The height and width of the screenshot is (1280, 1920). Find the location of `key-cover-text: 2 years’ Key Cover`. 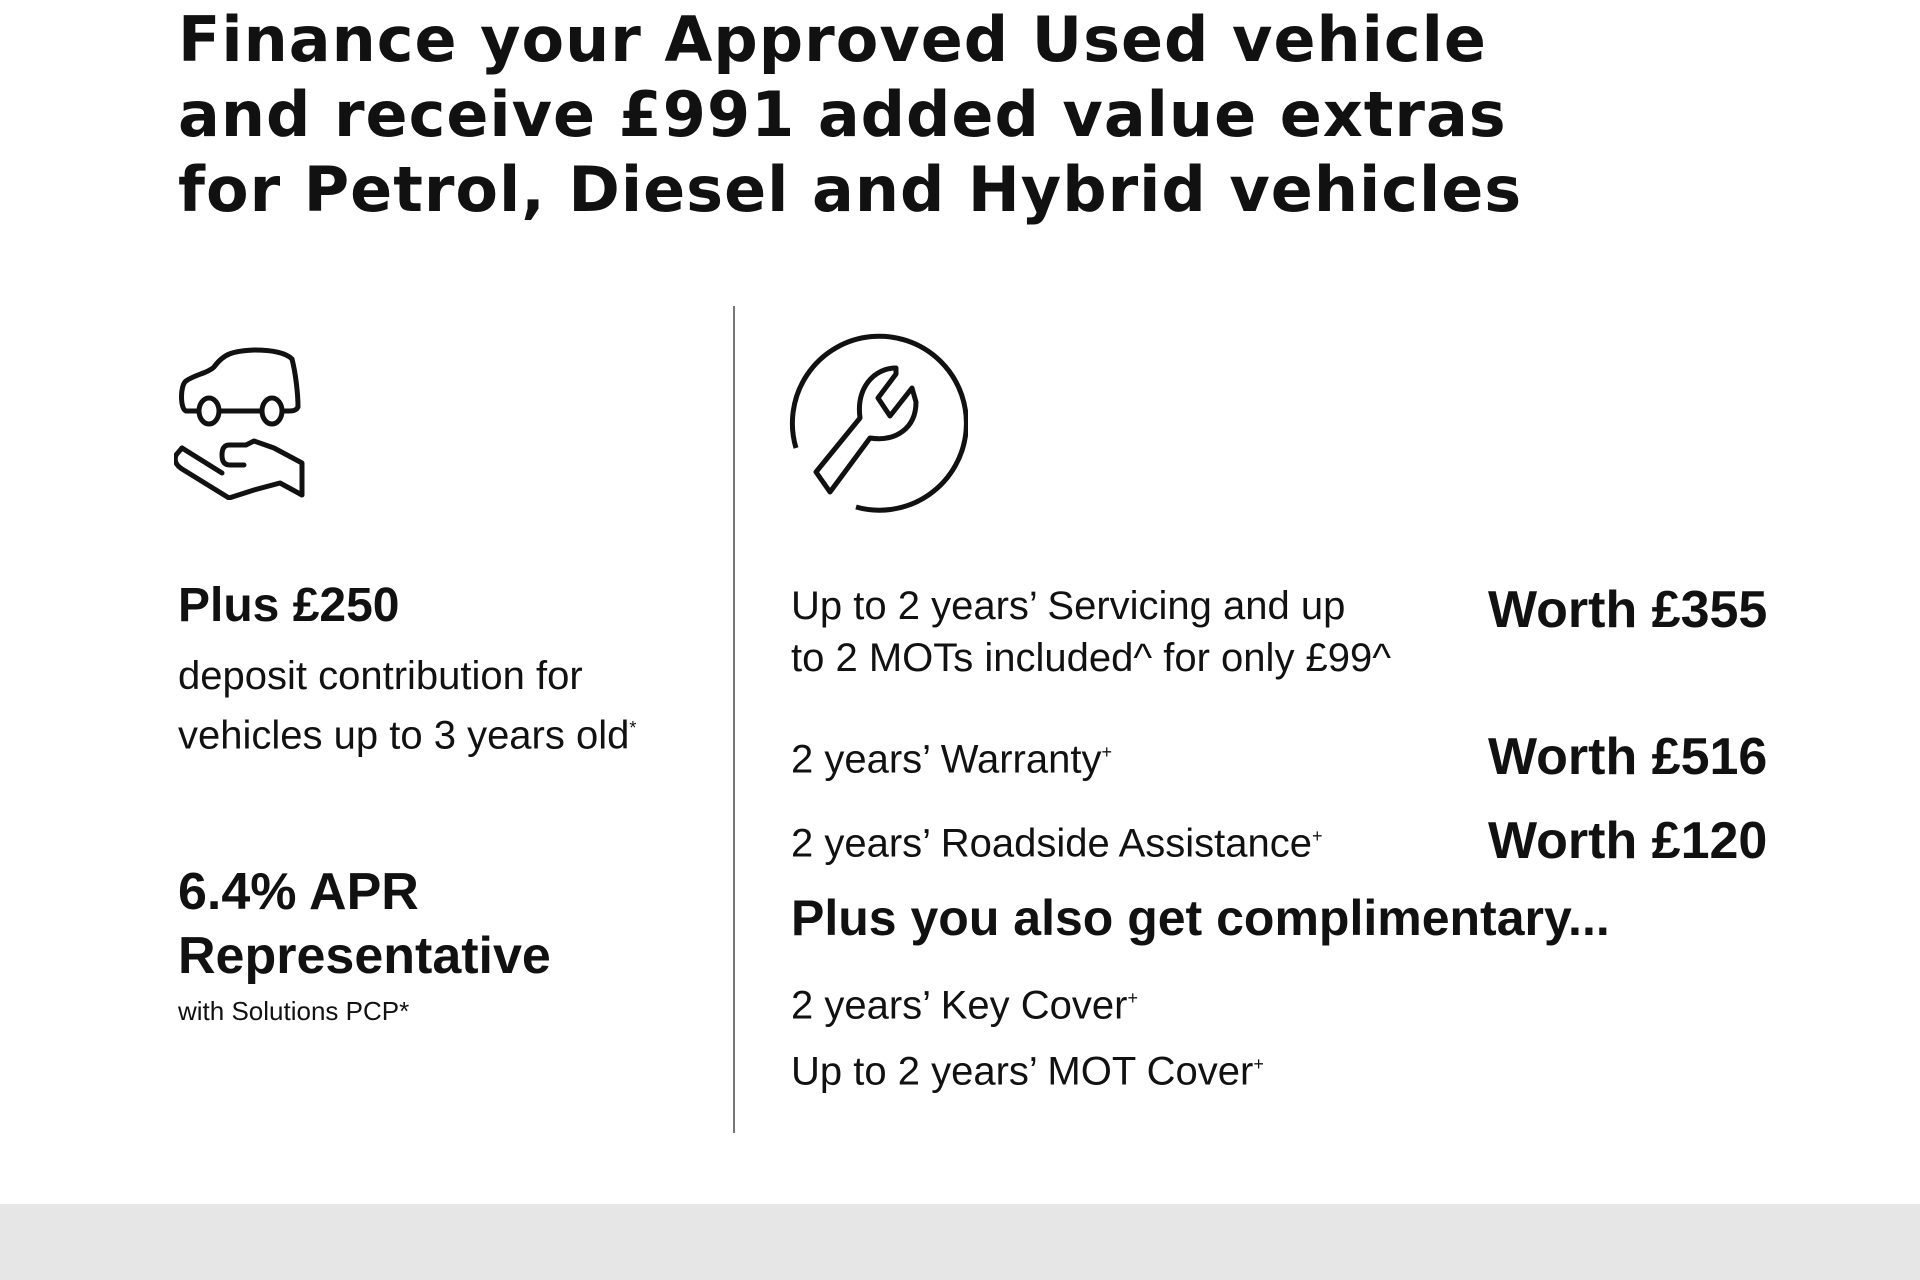

key-cover-text: 2 years’ Key Cover is located at coordinates (959, 1005).